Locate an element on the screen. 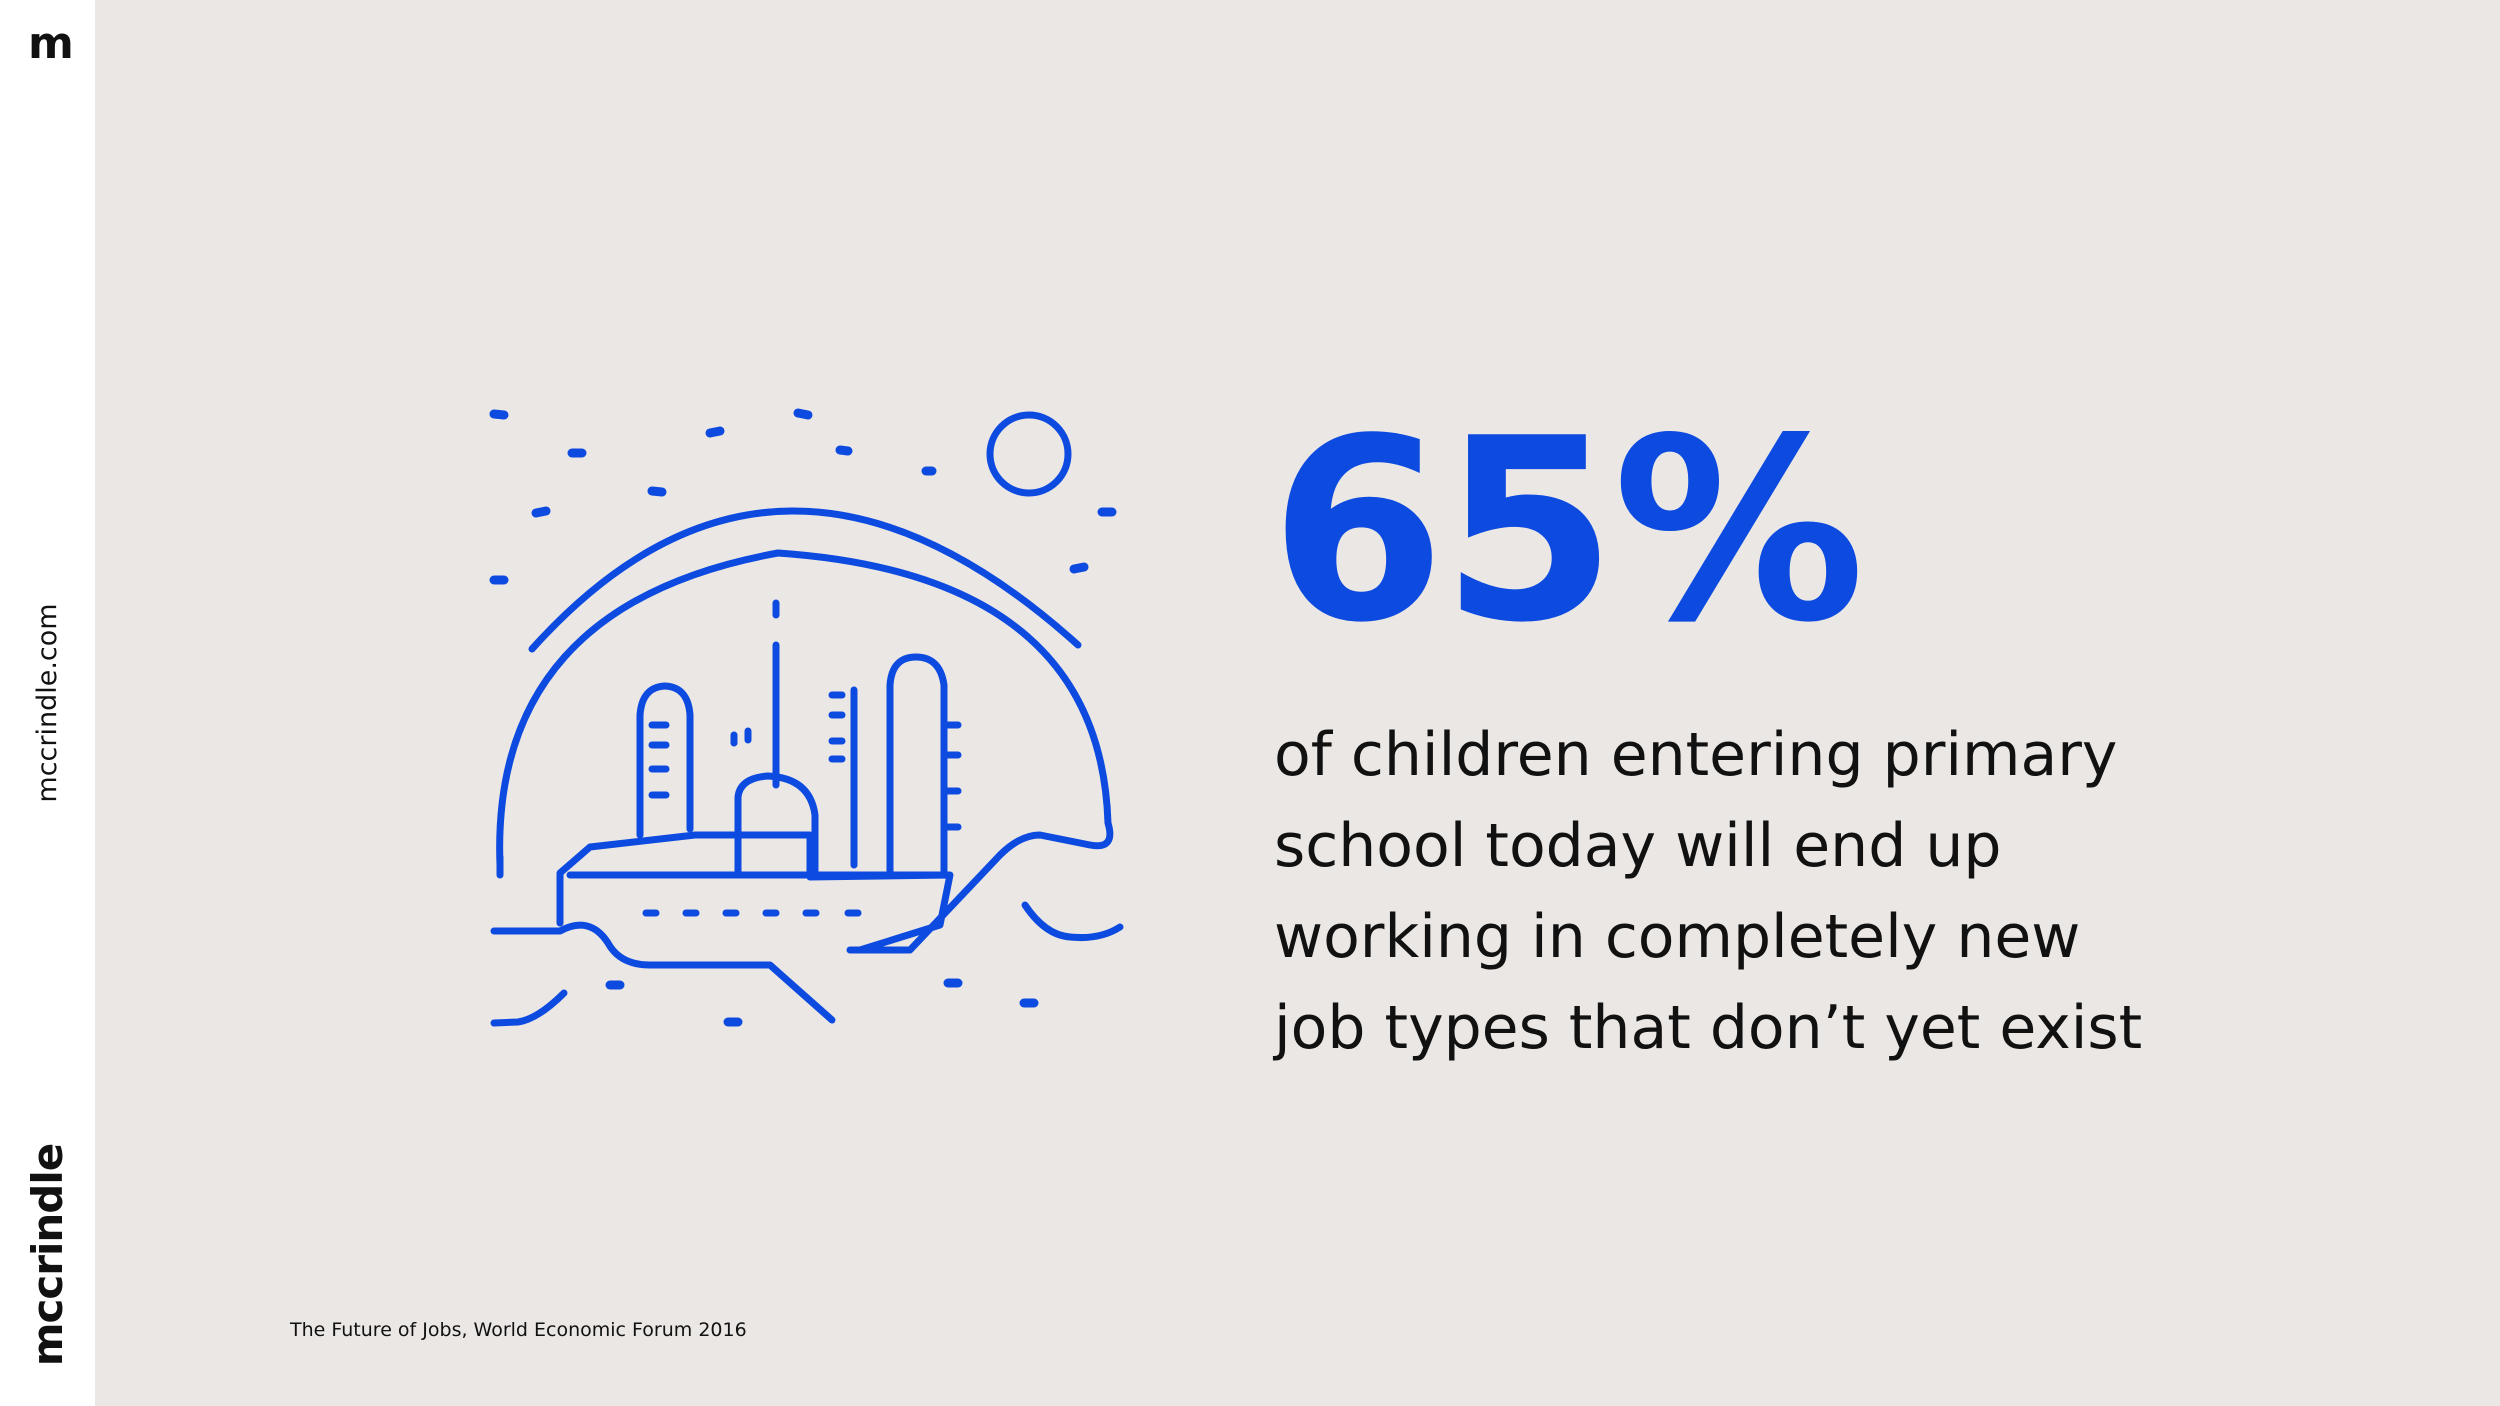 The width and height of the screenshot is (2500, 1406). stat-value: 65% is located at coordinates (1567, 531).